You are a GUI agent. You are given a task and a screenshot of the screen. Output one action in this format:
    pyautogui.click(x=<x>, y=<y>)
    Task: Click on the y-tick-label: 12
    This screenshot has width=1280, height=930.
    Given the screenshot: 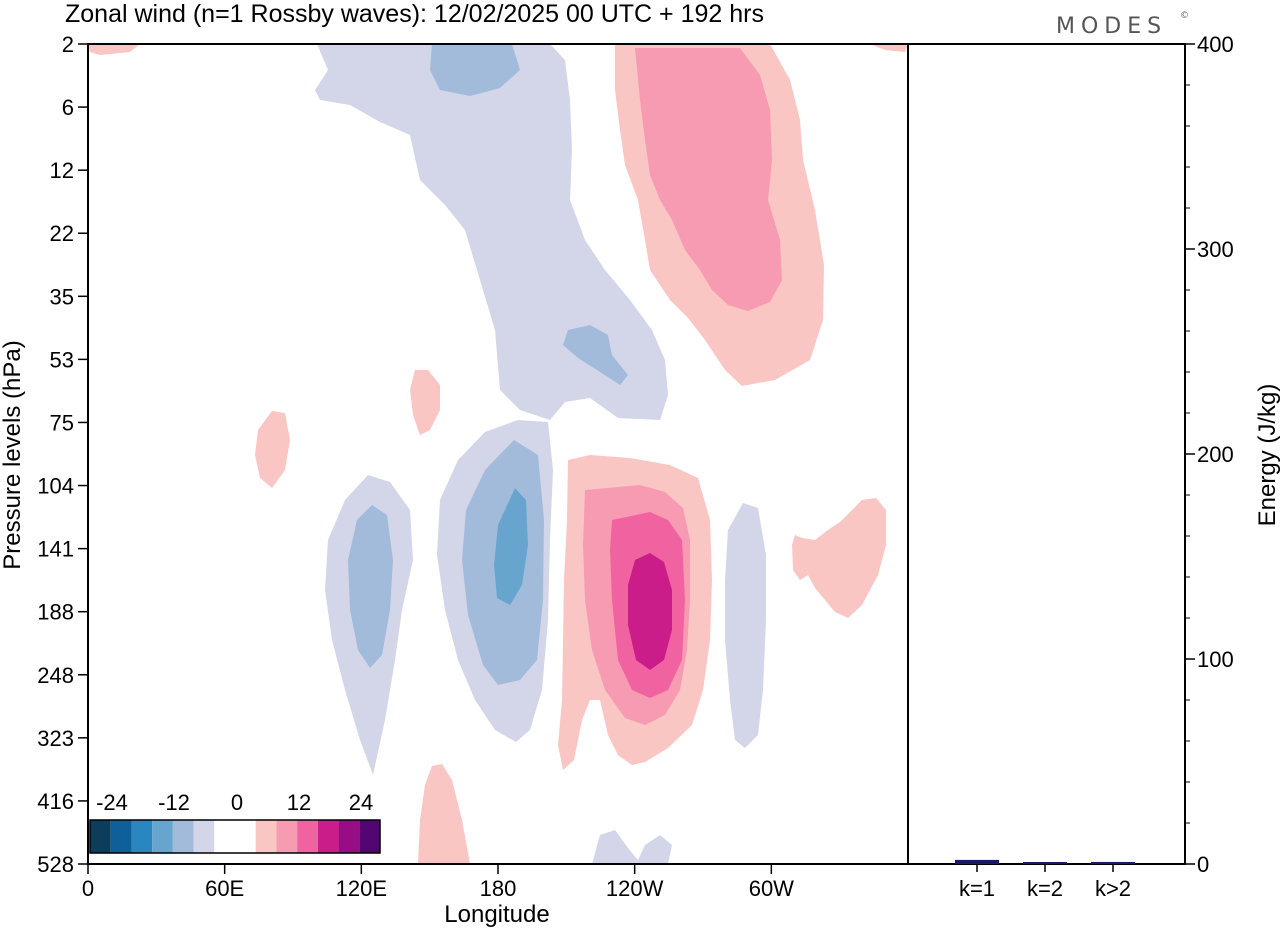 What is the action you would take?
    pyautogui.click(x=62, y=170)
    